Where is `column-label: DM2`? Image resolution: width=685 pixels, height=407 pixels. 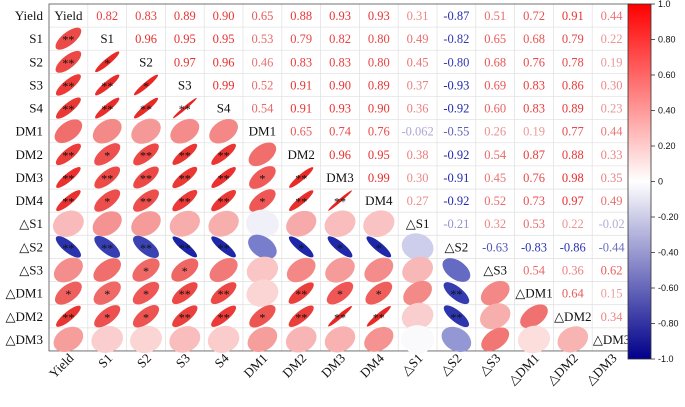 column-label: DM2 is located at coordinates (294, 365).